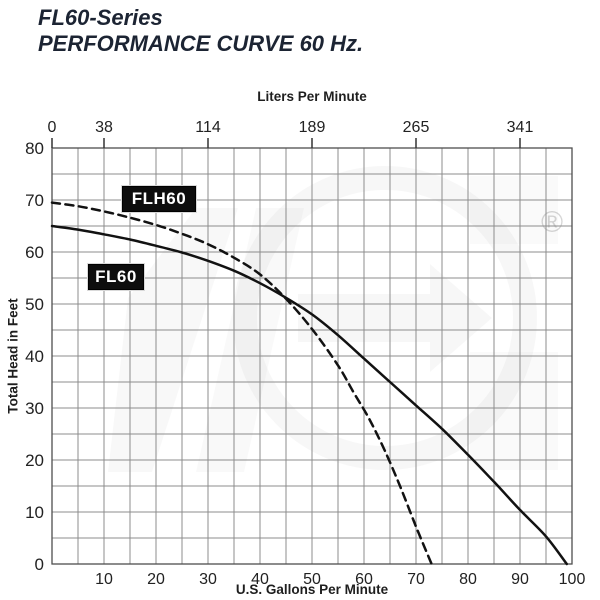 Image resolution: width=600 pixels, height=600 pixels. What do you see at coordinates (312, 579) in the screenshot?
I see `x-tick-label: 50` at bounding box center [312, 579].